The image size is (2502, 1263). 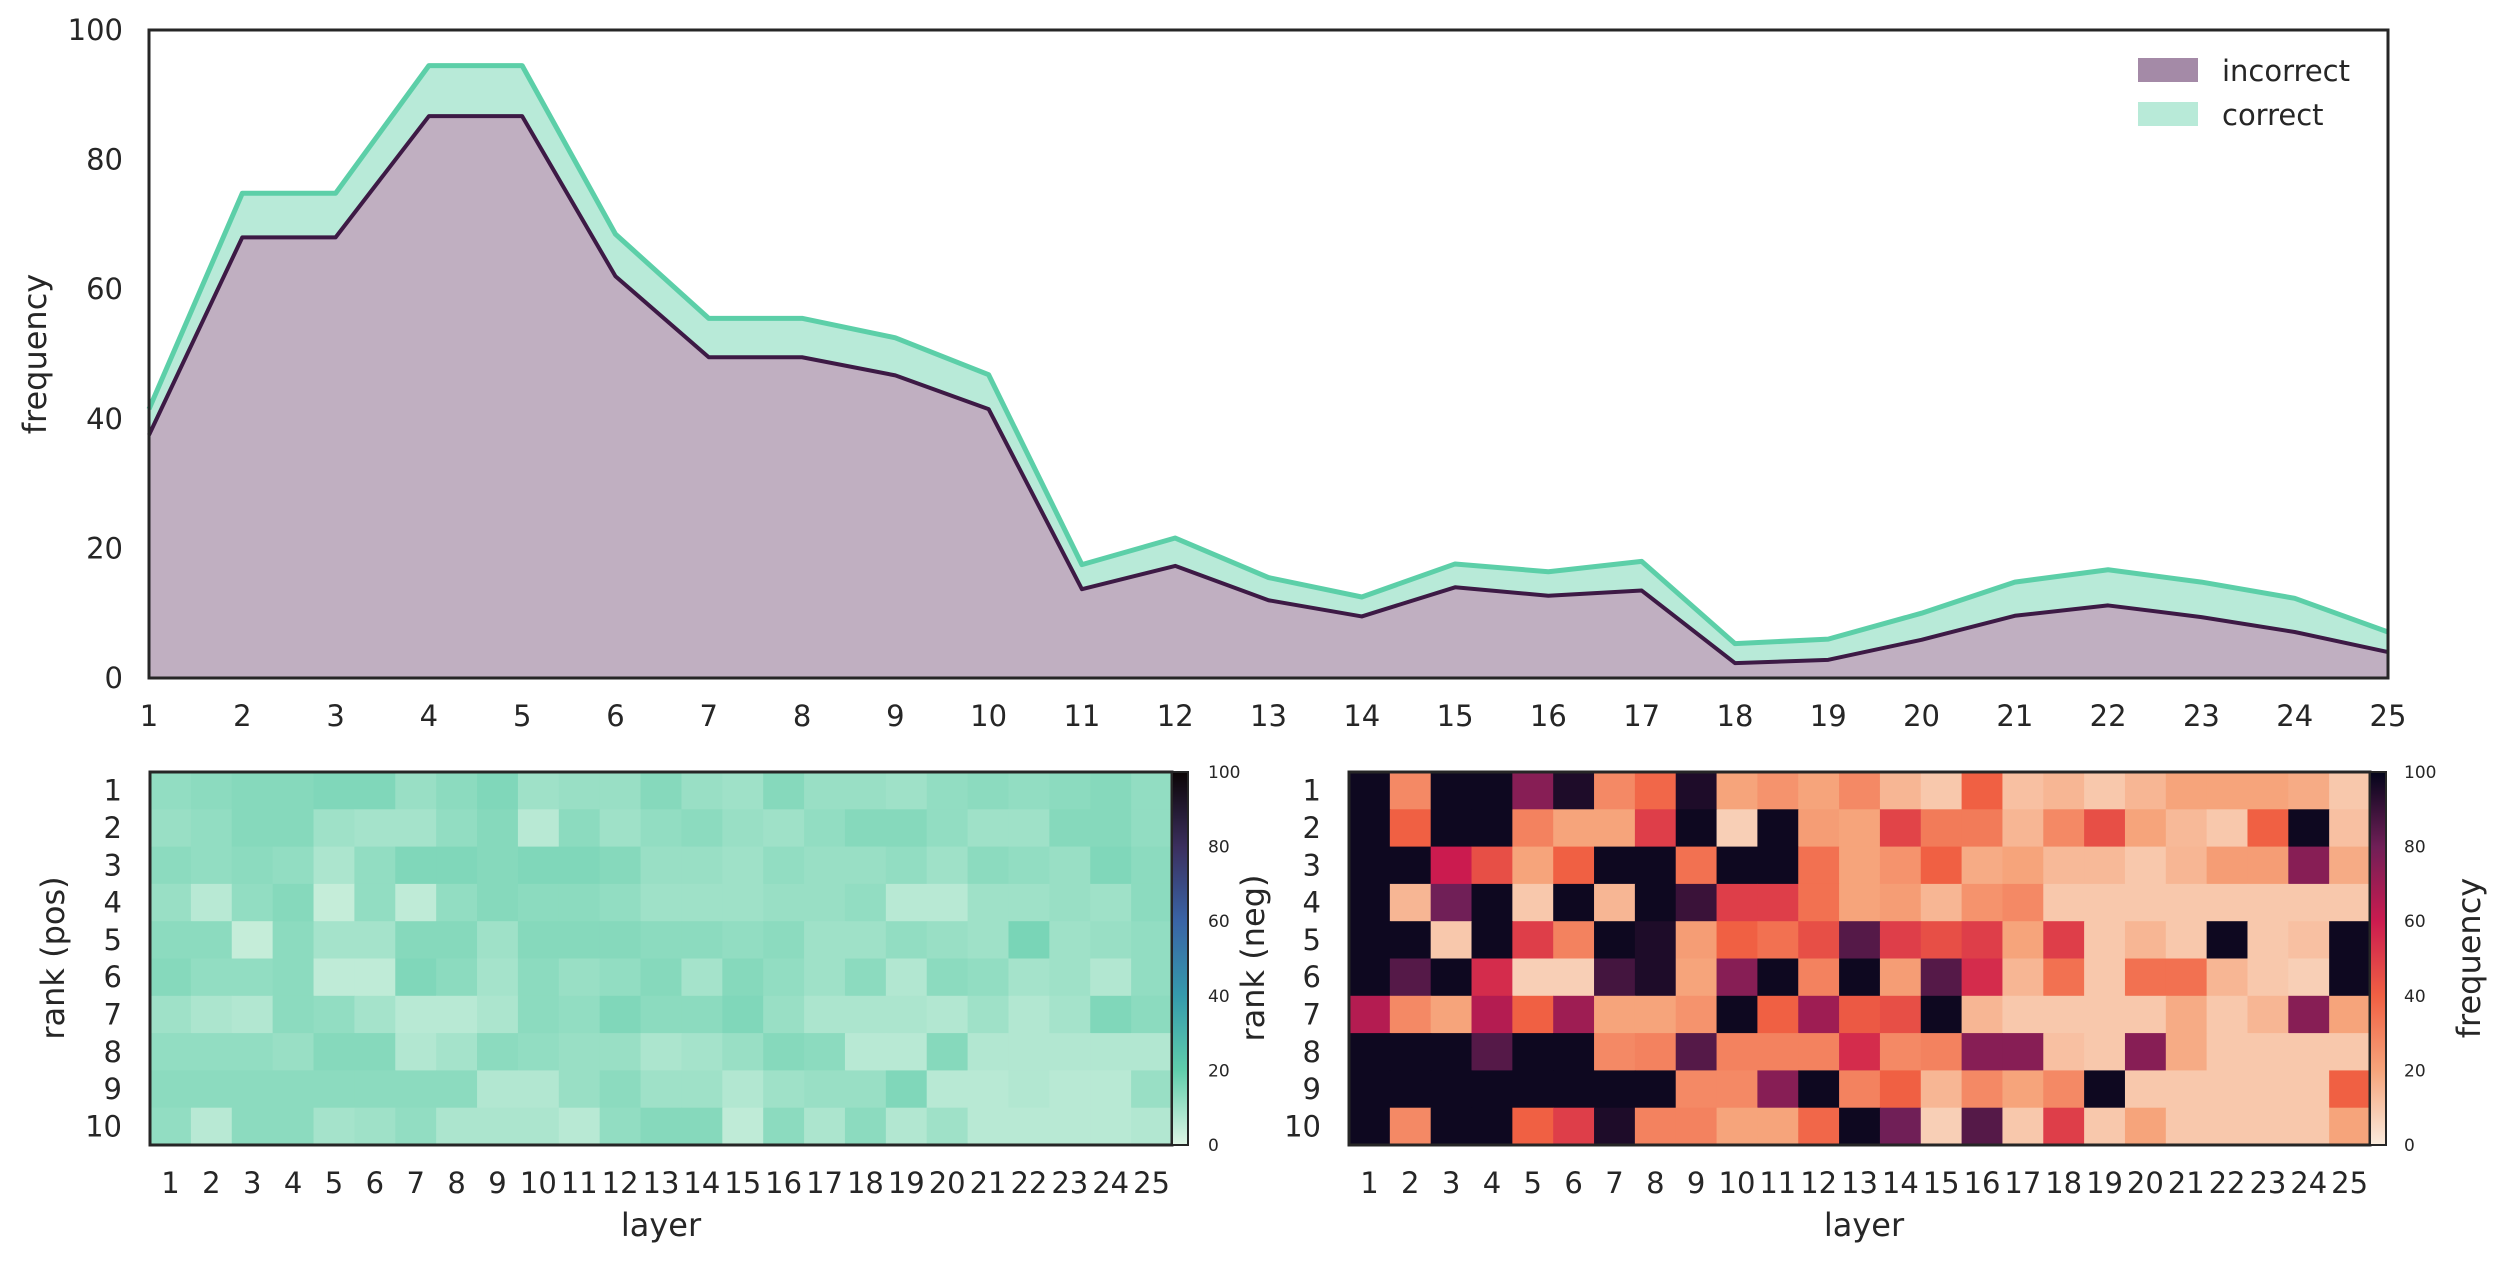 What do you see at coordinates (2415, 997) in the screenshot?
I see `colorbar-tick-label: 40` at bounding box center [2415, 997].